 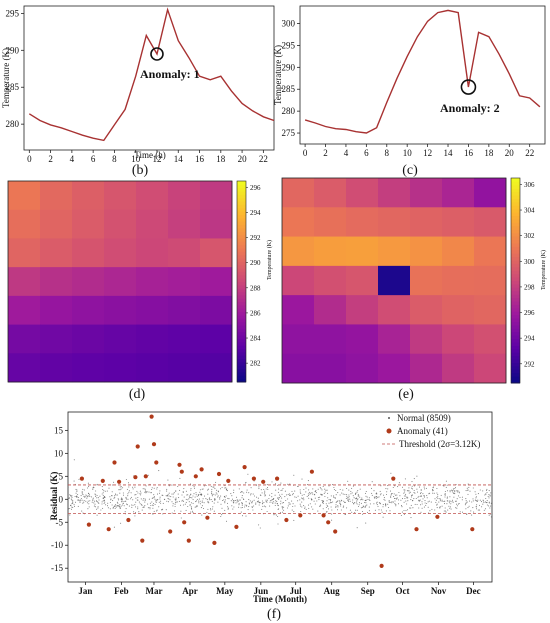 What do you see at coordinates (61, 476) in the screenshot?
I see `y-tick-label: 5` at bounding box center [61, 476].